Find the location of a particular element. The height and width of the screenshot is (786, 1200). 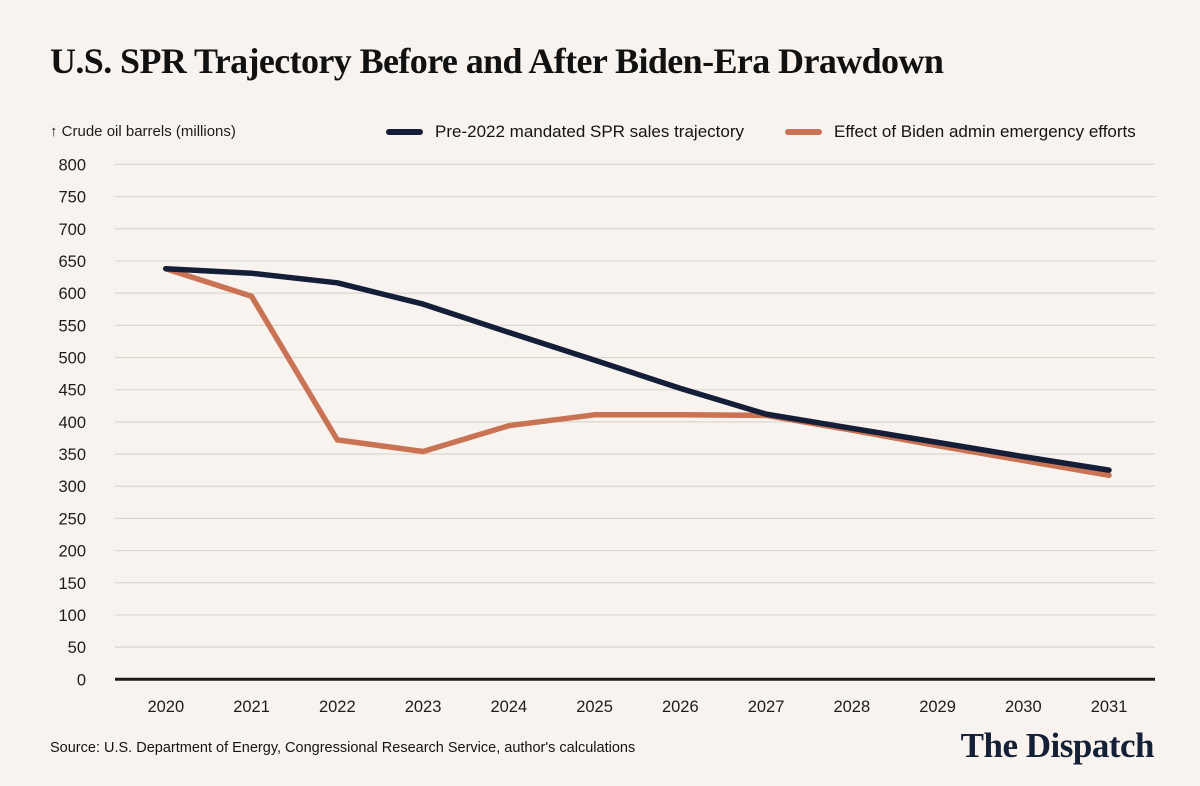

legend-label: Pre-2022 mandated SPR sales trajectory is located at coordinates (589, 131).